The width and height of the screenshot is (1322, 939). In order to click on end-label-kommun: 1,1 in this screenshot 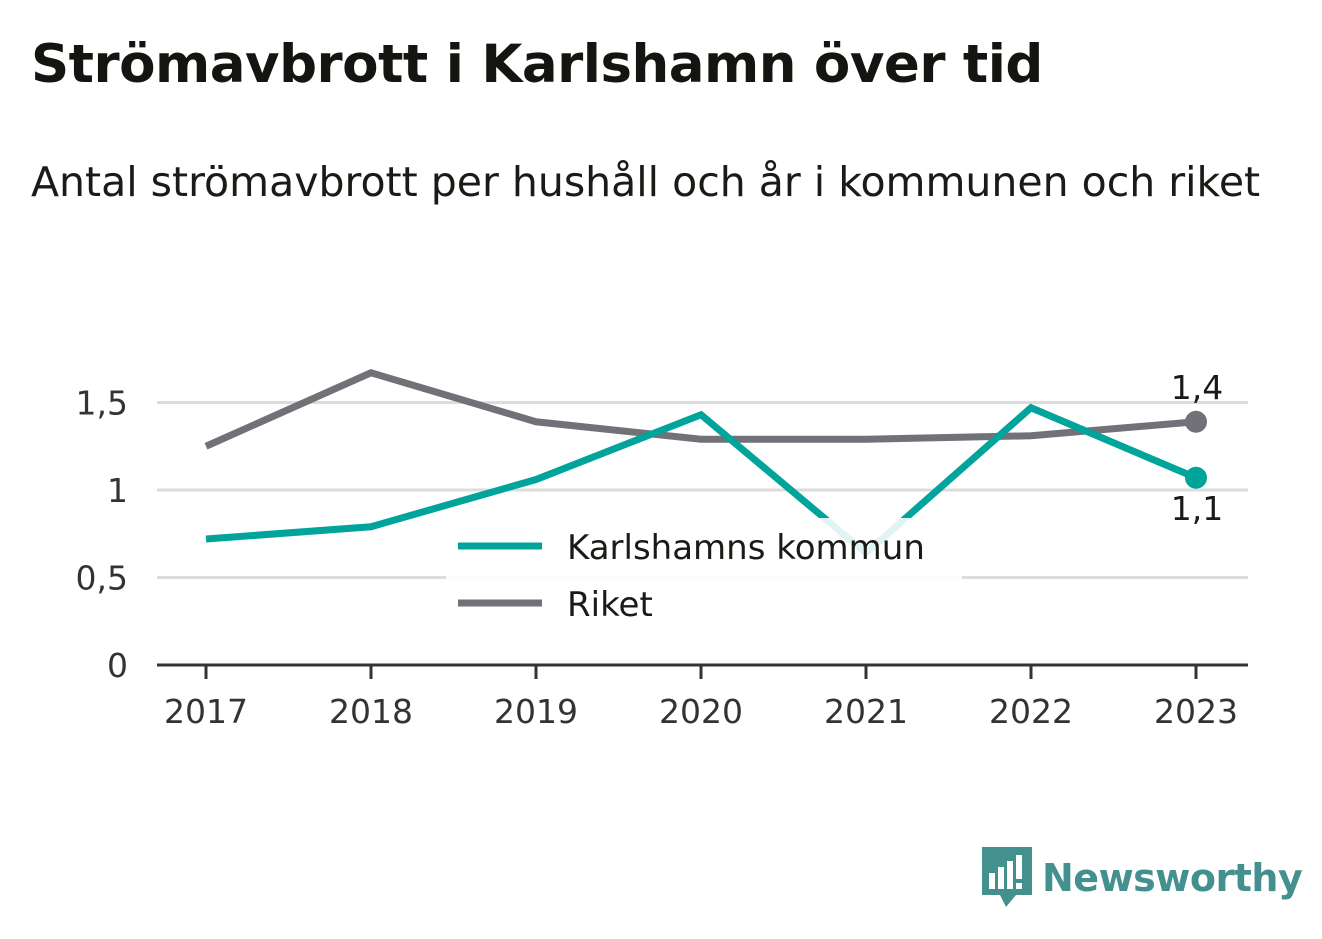, I will do `click(1197, 508)`.